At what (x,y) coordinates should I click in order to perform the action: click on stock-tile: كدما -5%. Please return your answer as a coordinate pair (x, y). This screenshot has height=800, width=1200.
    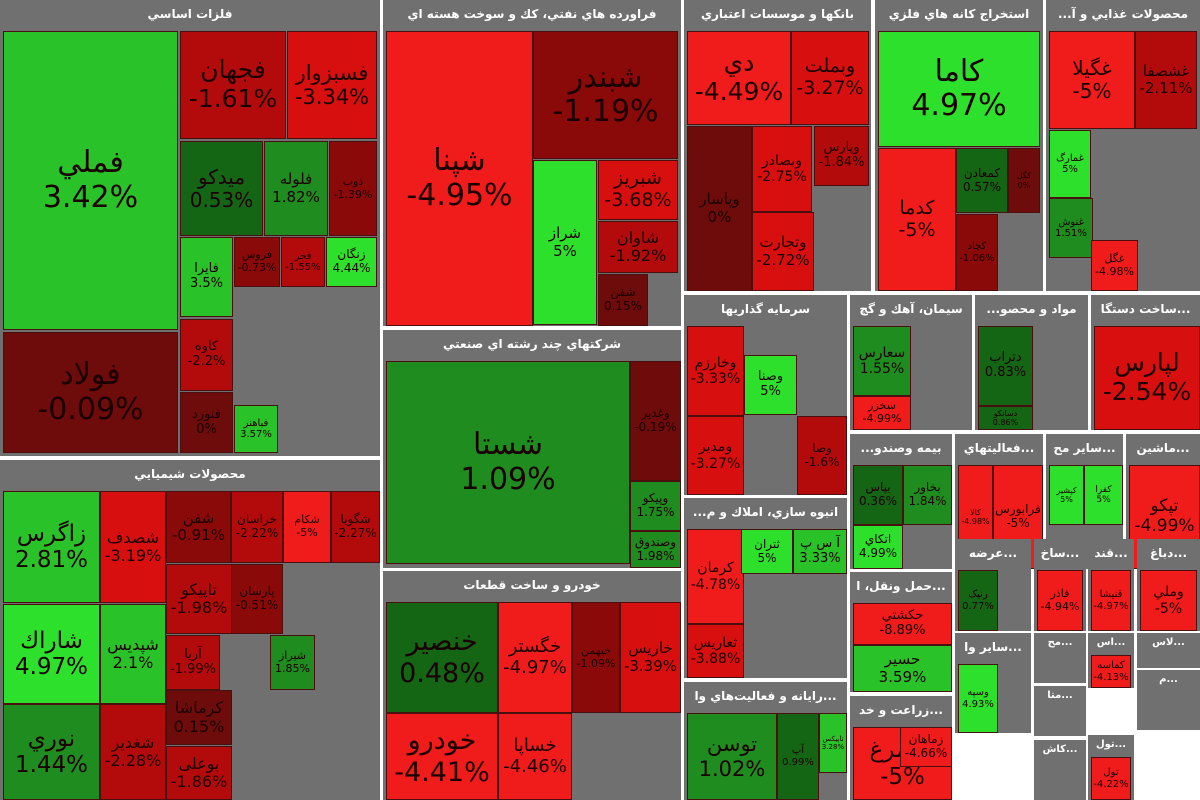
    Looking at the image, I should click on (917, 219).